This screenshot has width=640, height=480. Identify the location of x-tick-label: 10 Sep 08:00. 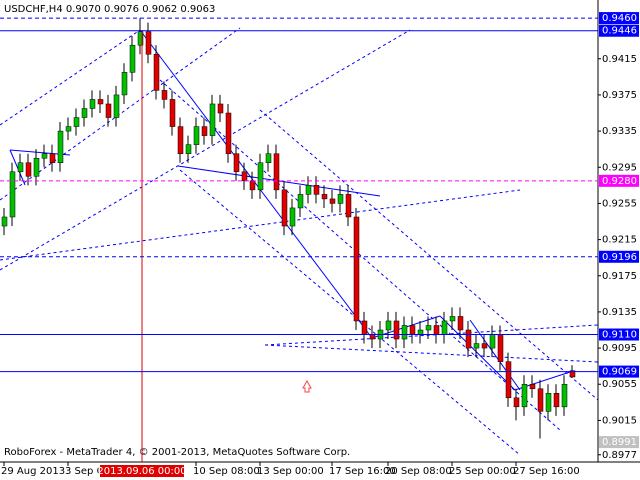
(226, 471).